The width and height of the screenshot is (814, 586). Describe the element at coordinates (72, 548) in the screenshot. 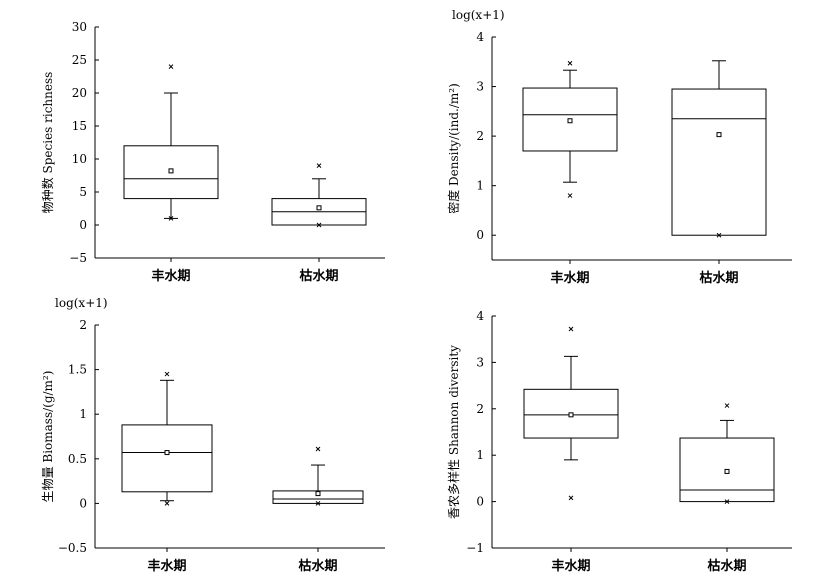

I see `y-tick-label: −0.5` at that location.